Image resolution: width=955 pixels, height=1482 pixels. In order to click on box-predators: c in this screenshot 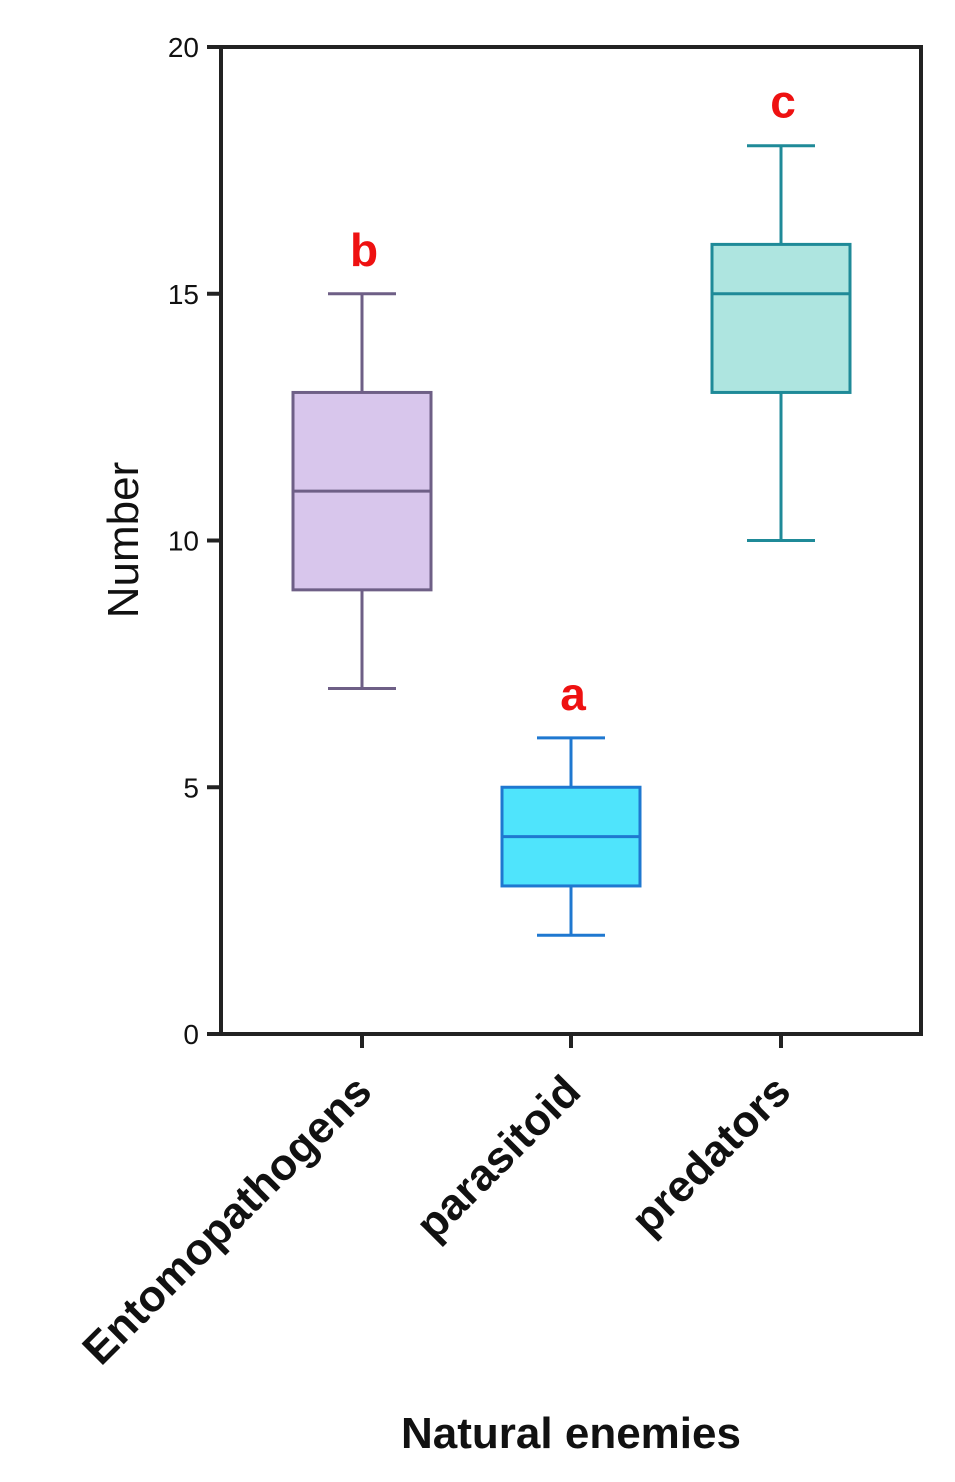, I will do `click(781, 309)`.